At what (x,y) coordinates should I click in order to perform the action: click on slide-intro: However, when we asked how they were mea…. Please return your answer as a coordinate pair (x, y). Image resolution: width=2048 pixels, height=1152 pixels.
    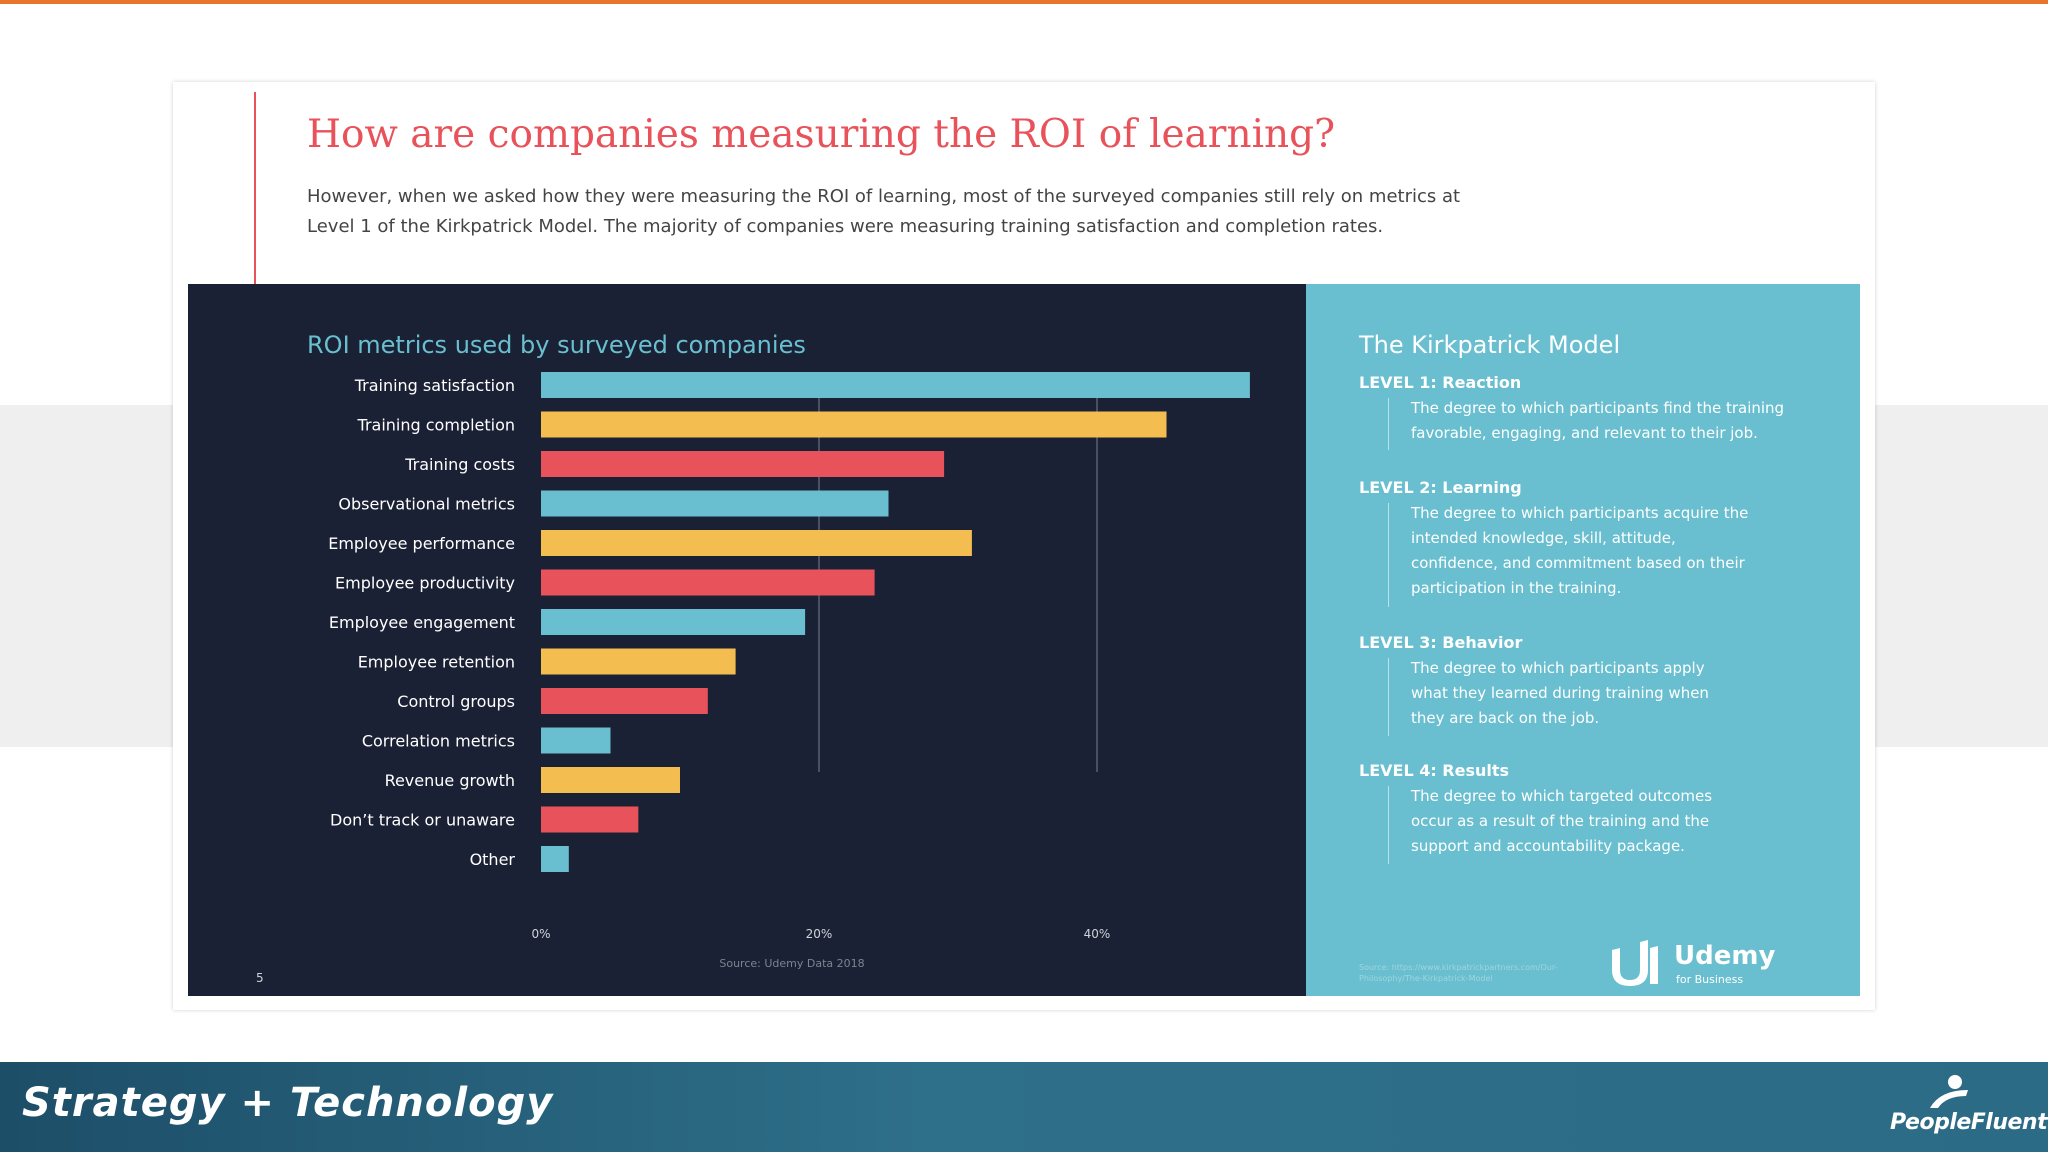
    Looking at the image, I should click on (884, 211).